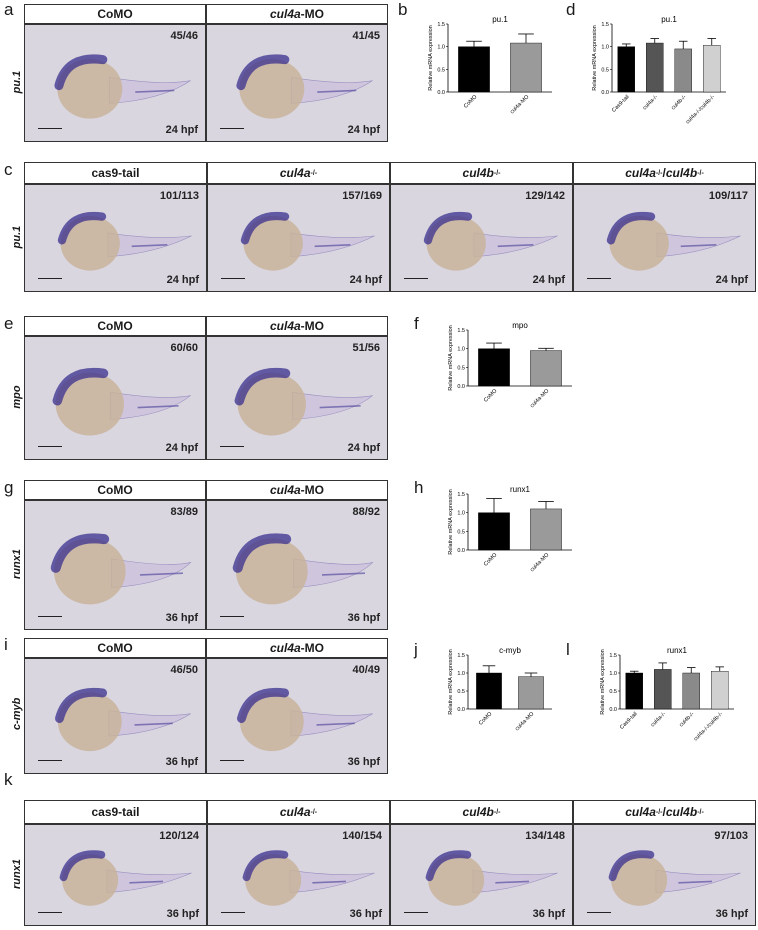  I want to click on ratio-count: 109/117, so click(728, 196).